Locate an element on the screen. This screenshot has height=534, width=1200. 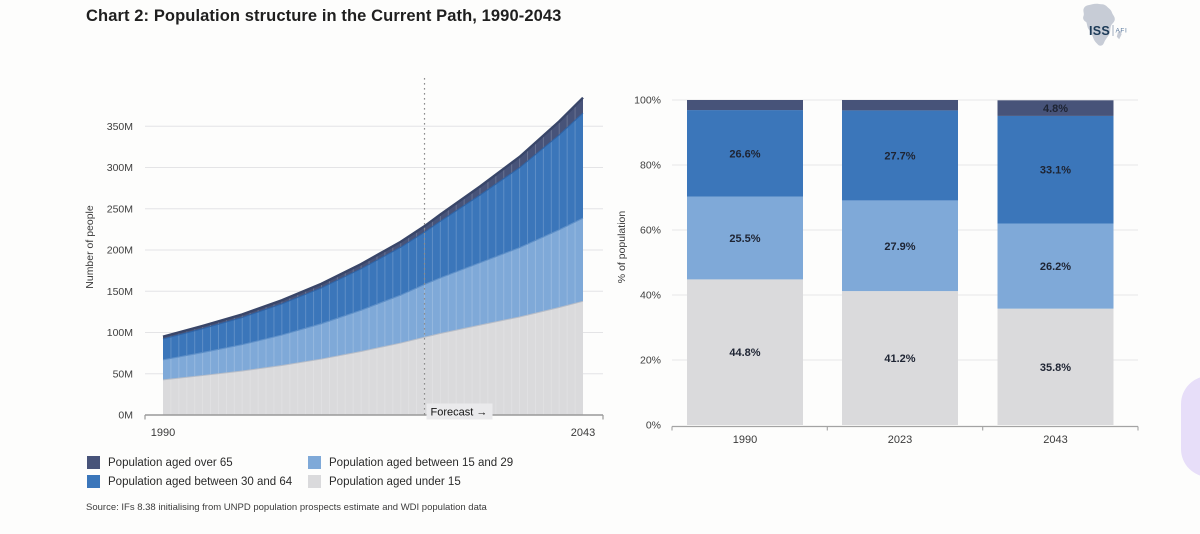
bar-segment-label: 26.6% is located at coordinates (744, 154).